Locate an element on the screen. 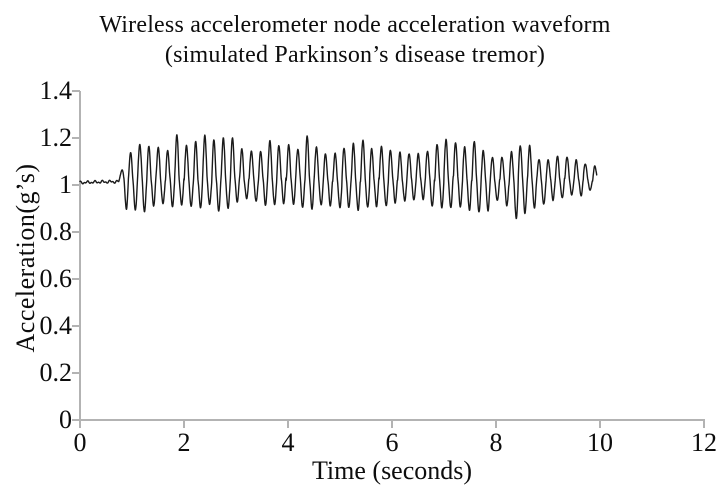  y-tick-label: 0.4 is located at coordinates (56, 325).